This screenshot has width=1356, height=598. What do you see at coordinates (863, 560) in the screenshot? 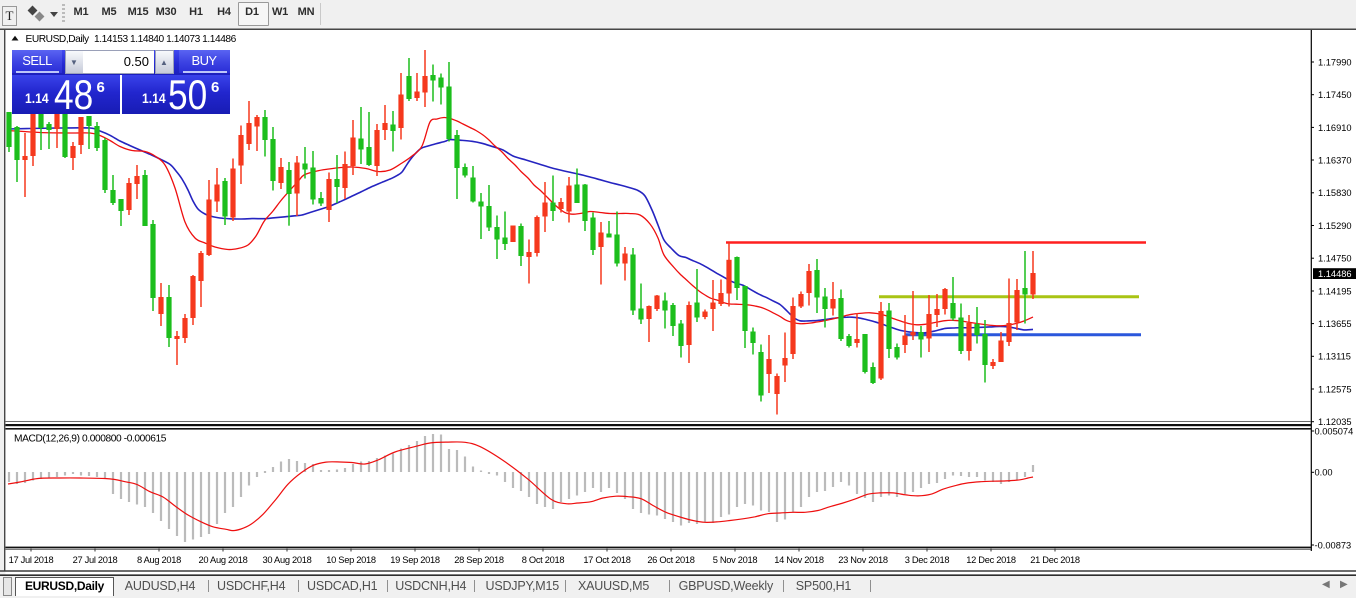
I see `svg-text: 23 Nov 2018` at bounding box center [863, 560].